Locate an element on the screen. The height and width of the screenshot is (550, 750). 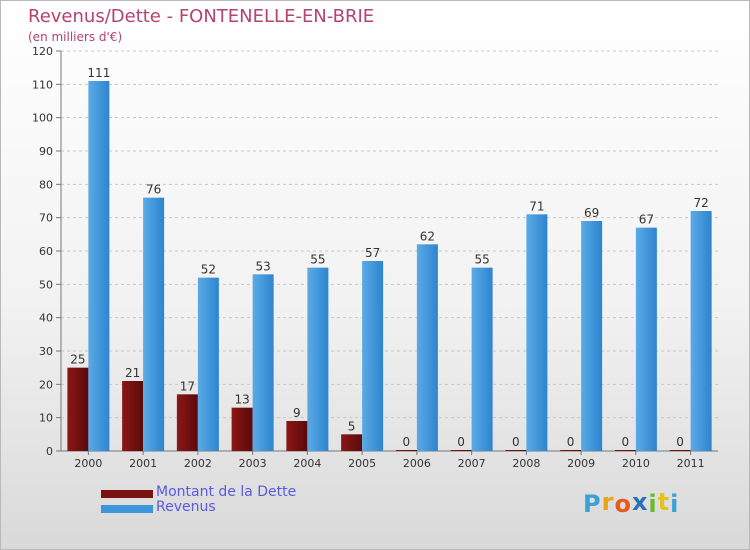
proxiti-logo: Proxiti is located at coordinates (631, 503).